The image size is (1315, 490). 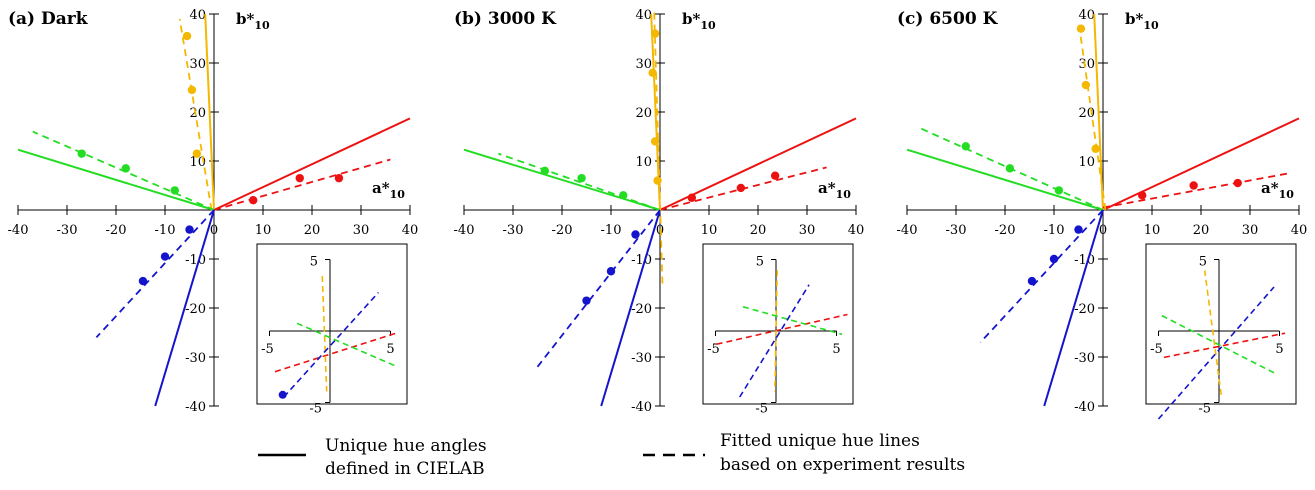 What do you see at coordinates (209, 112) in the screenshot?
I see `cielab-line-yellow` at bounding box center [209, 112].